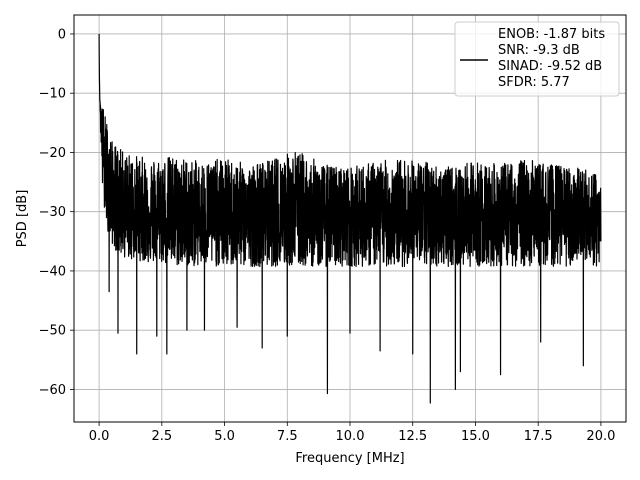 Image resolution: width=640 pixels, height=480 pixels. What do you see at coordinates (52, 390) in the screenshot?
I see `y-tick-label: −60` at bounding box center [52, 390].